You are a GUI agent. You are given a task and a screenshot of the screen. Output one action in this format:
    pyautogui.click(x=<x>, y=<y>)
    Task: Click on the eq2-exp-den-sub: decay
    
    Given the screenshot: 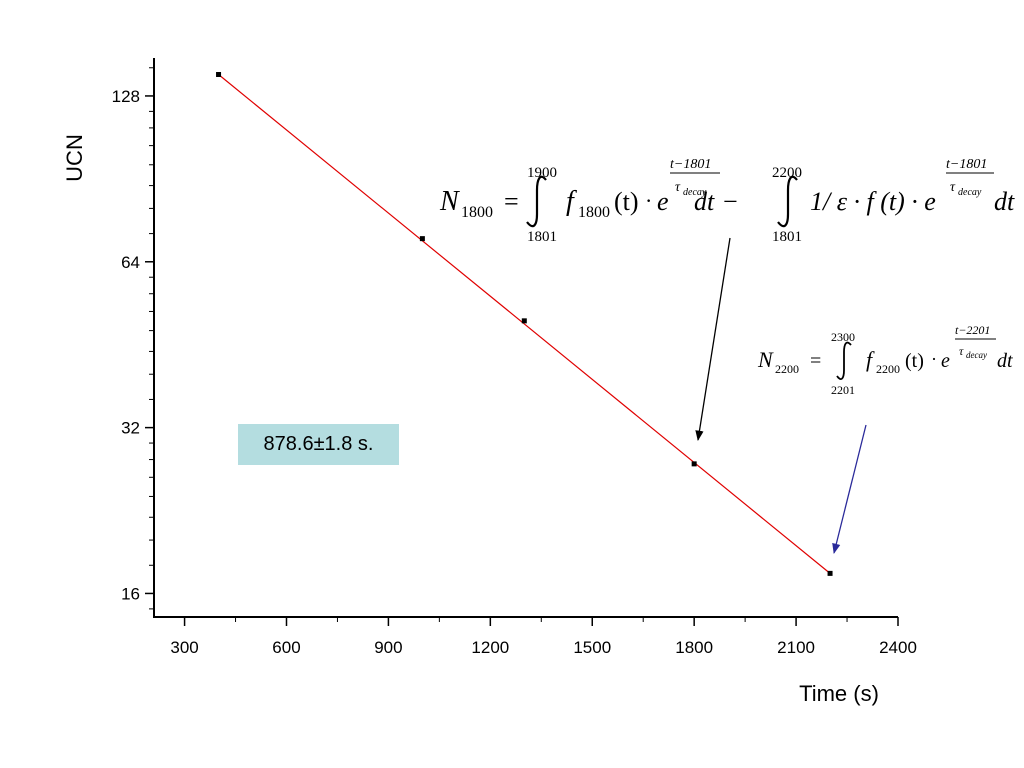 What is the action you would take?
    pyautogui.click(x=976, y=355)
    